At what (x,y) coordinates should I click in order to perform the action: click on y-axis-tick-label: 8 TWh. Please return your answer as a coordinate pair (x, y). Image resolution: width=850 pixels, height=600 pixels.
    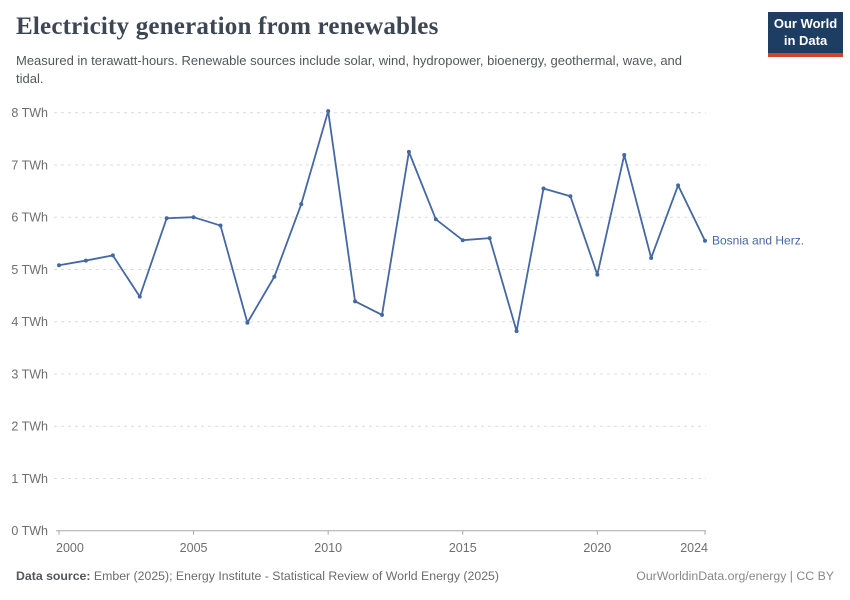
    Looking at the image, I should click on (29, 113).